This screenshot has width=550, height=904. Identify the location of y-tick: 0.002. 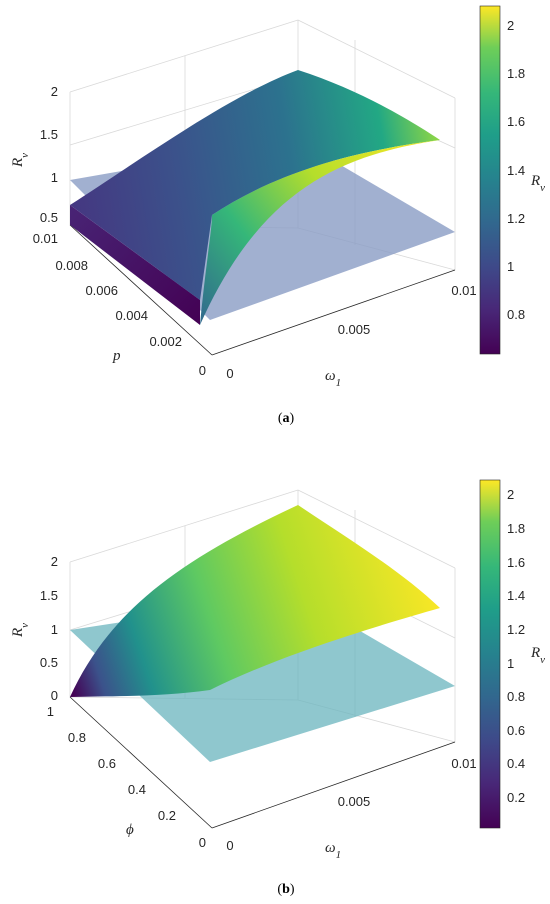
(165, 341).